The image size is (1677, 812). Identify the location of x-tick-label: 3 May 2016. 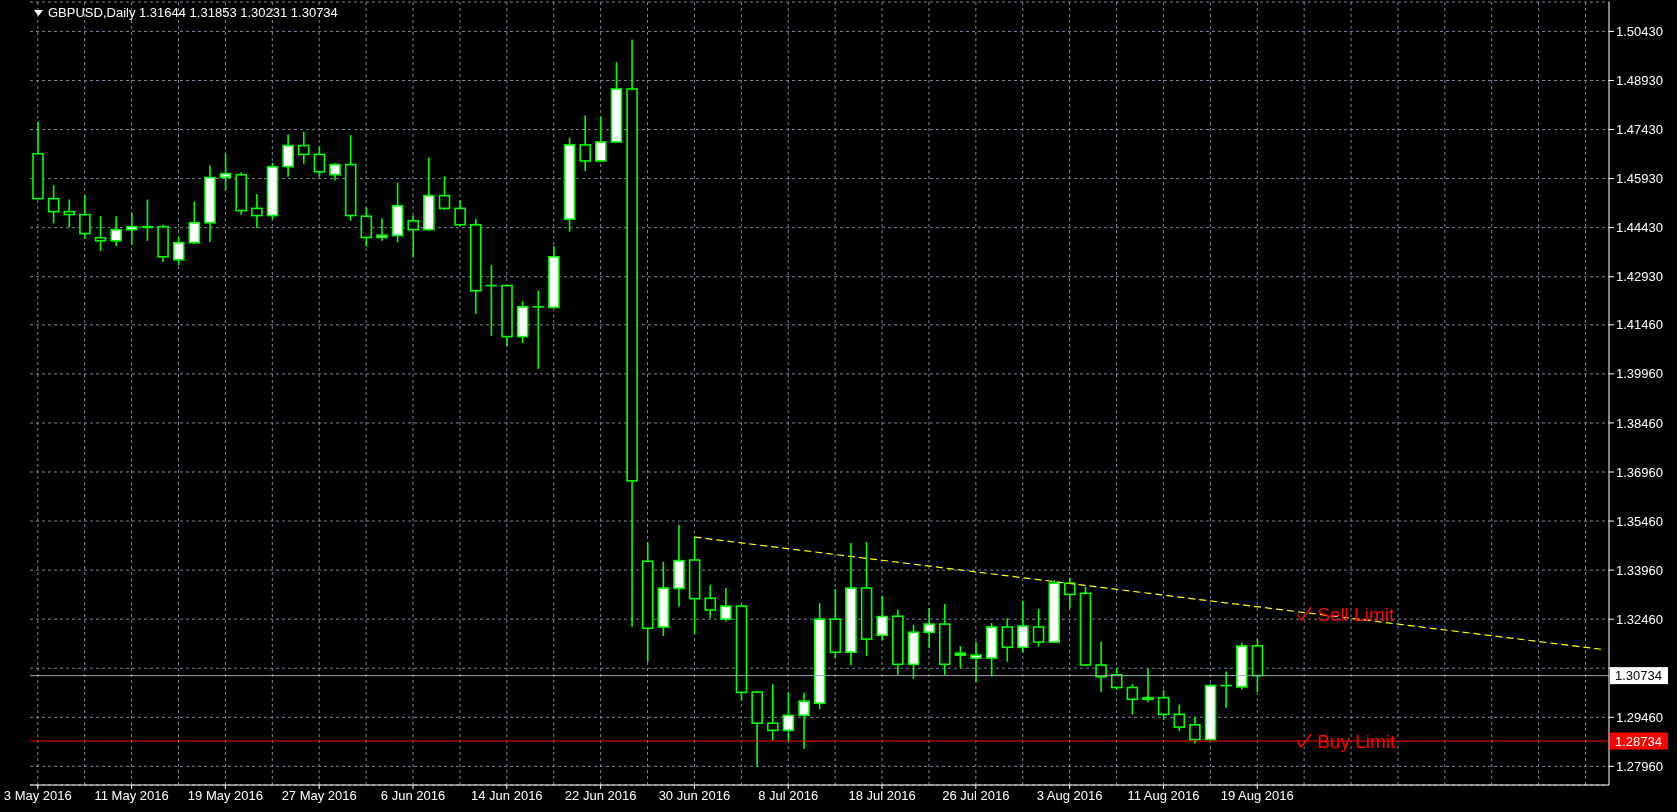
(37, 796).